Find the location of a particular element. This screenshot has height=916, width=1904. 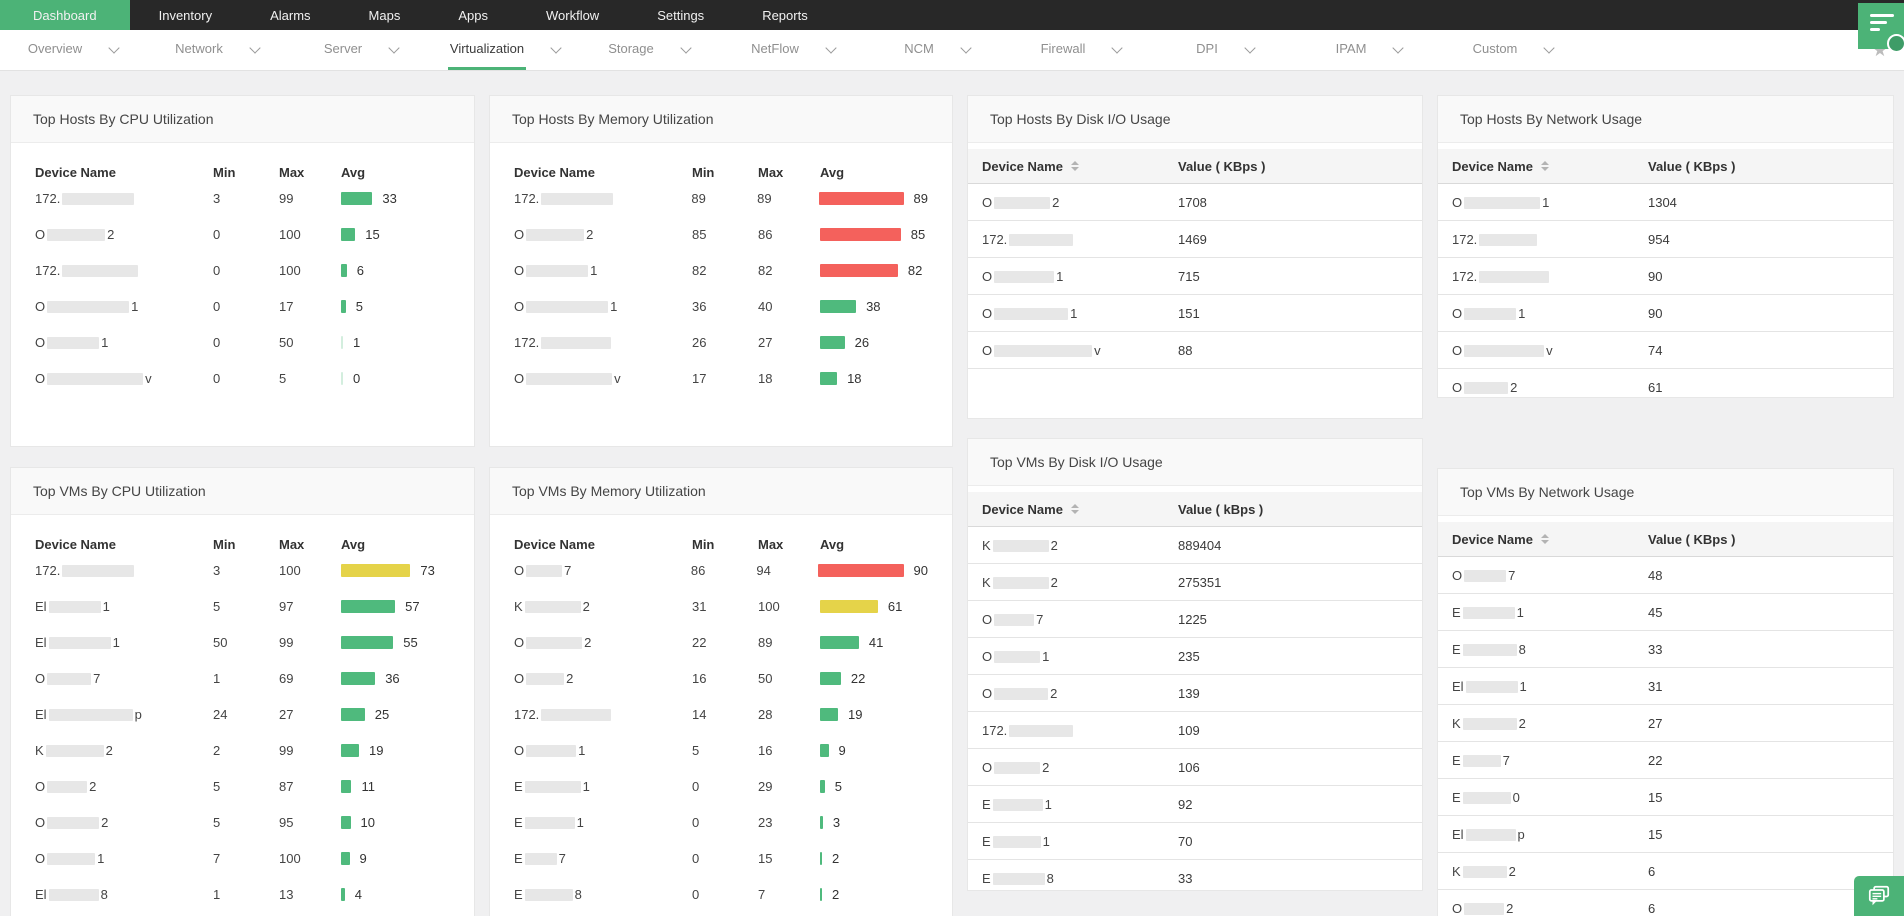

nav-item-inventory: Inventory is located at coordinates (185, 15).